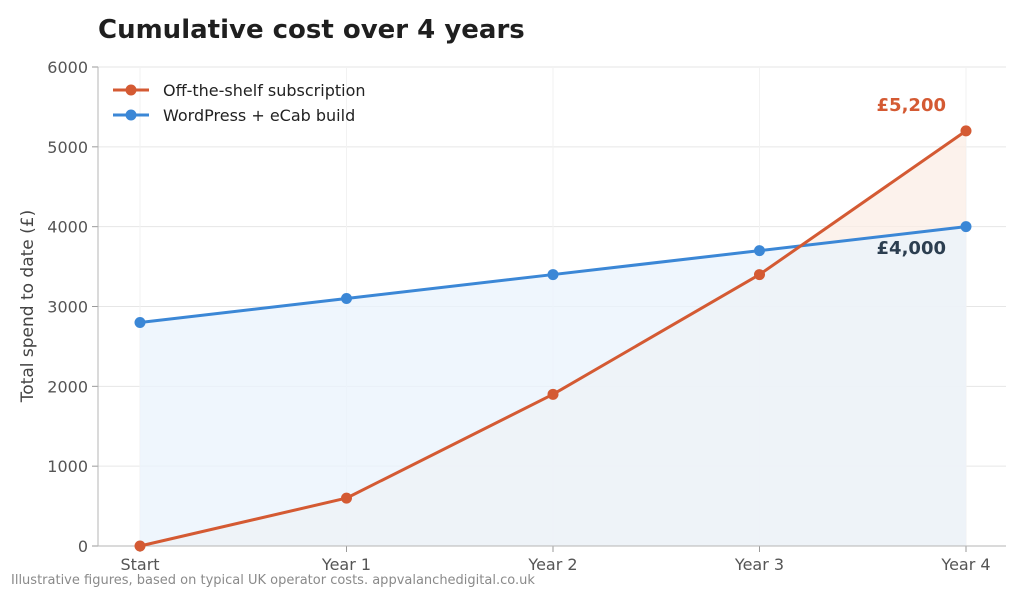 The width and height of the screenshot is (1024, 591). I want to click on x-tick-label: Year 1, so click(346, 564).